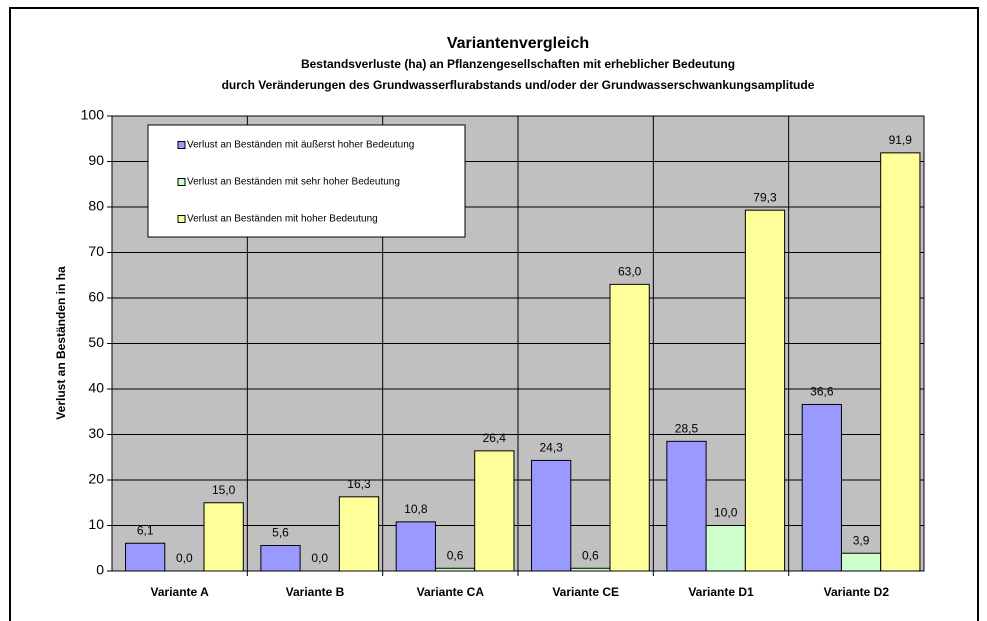 The width and height of the screenshot is (987, 621). Describe the element at coordinates (901, 140) in the screenshot. I see `value-label: 91,9` at that location.